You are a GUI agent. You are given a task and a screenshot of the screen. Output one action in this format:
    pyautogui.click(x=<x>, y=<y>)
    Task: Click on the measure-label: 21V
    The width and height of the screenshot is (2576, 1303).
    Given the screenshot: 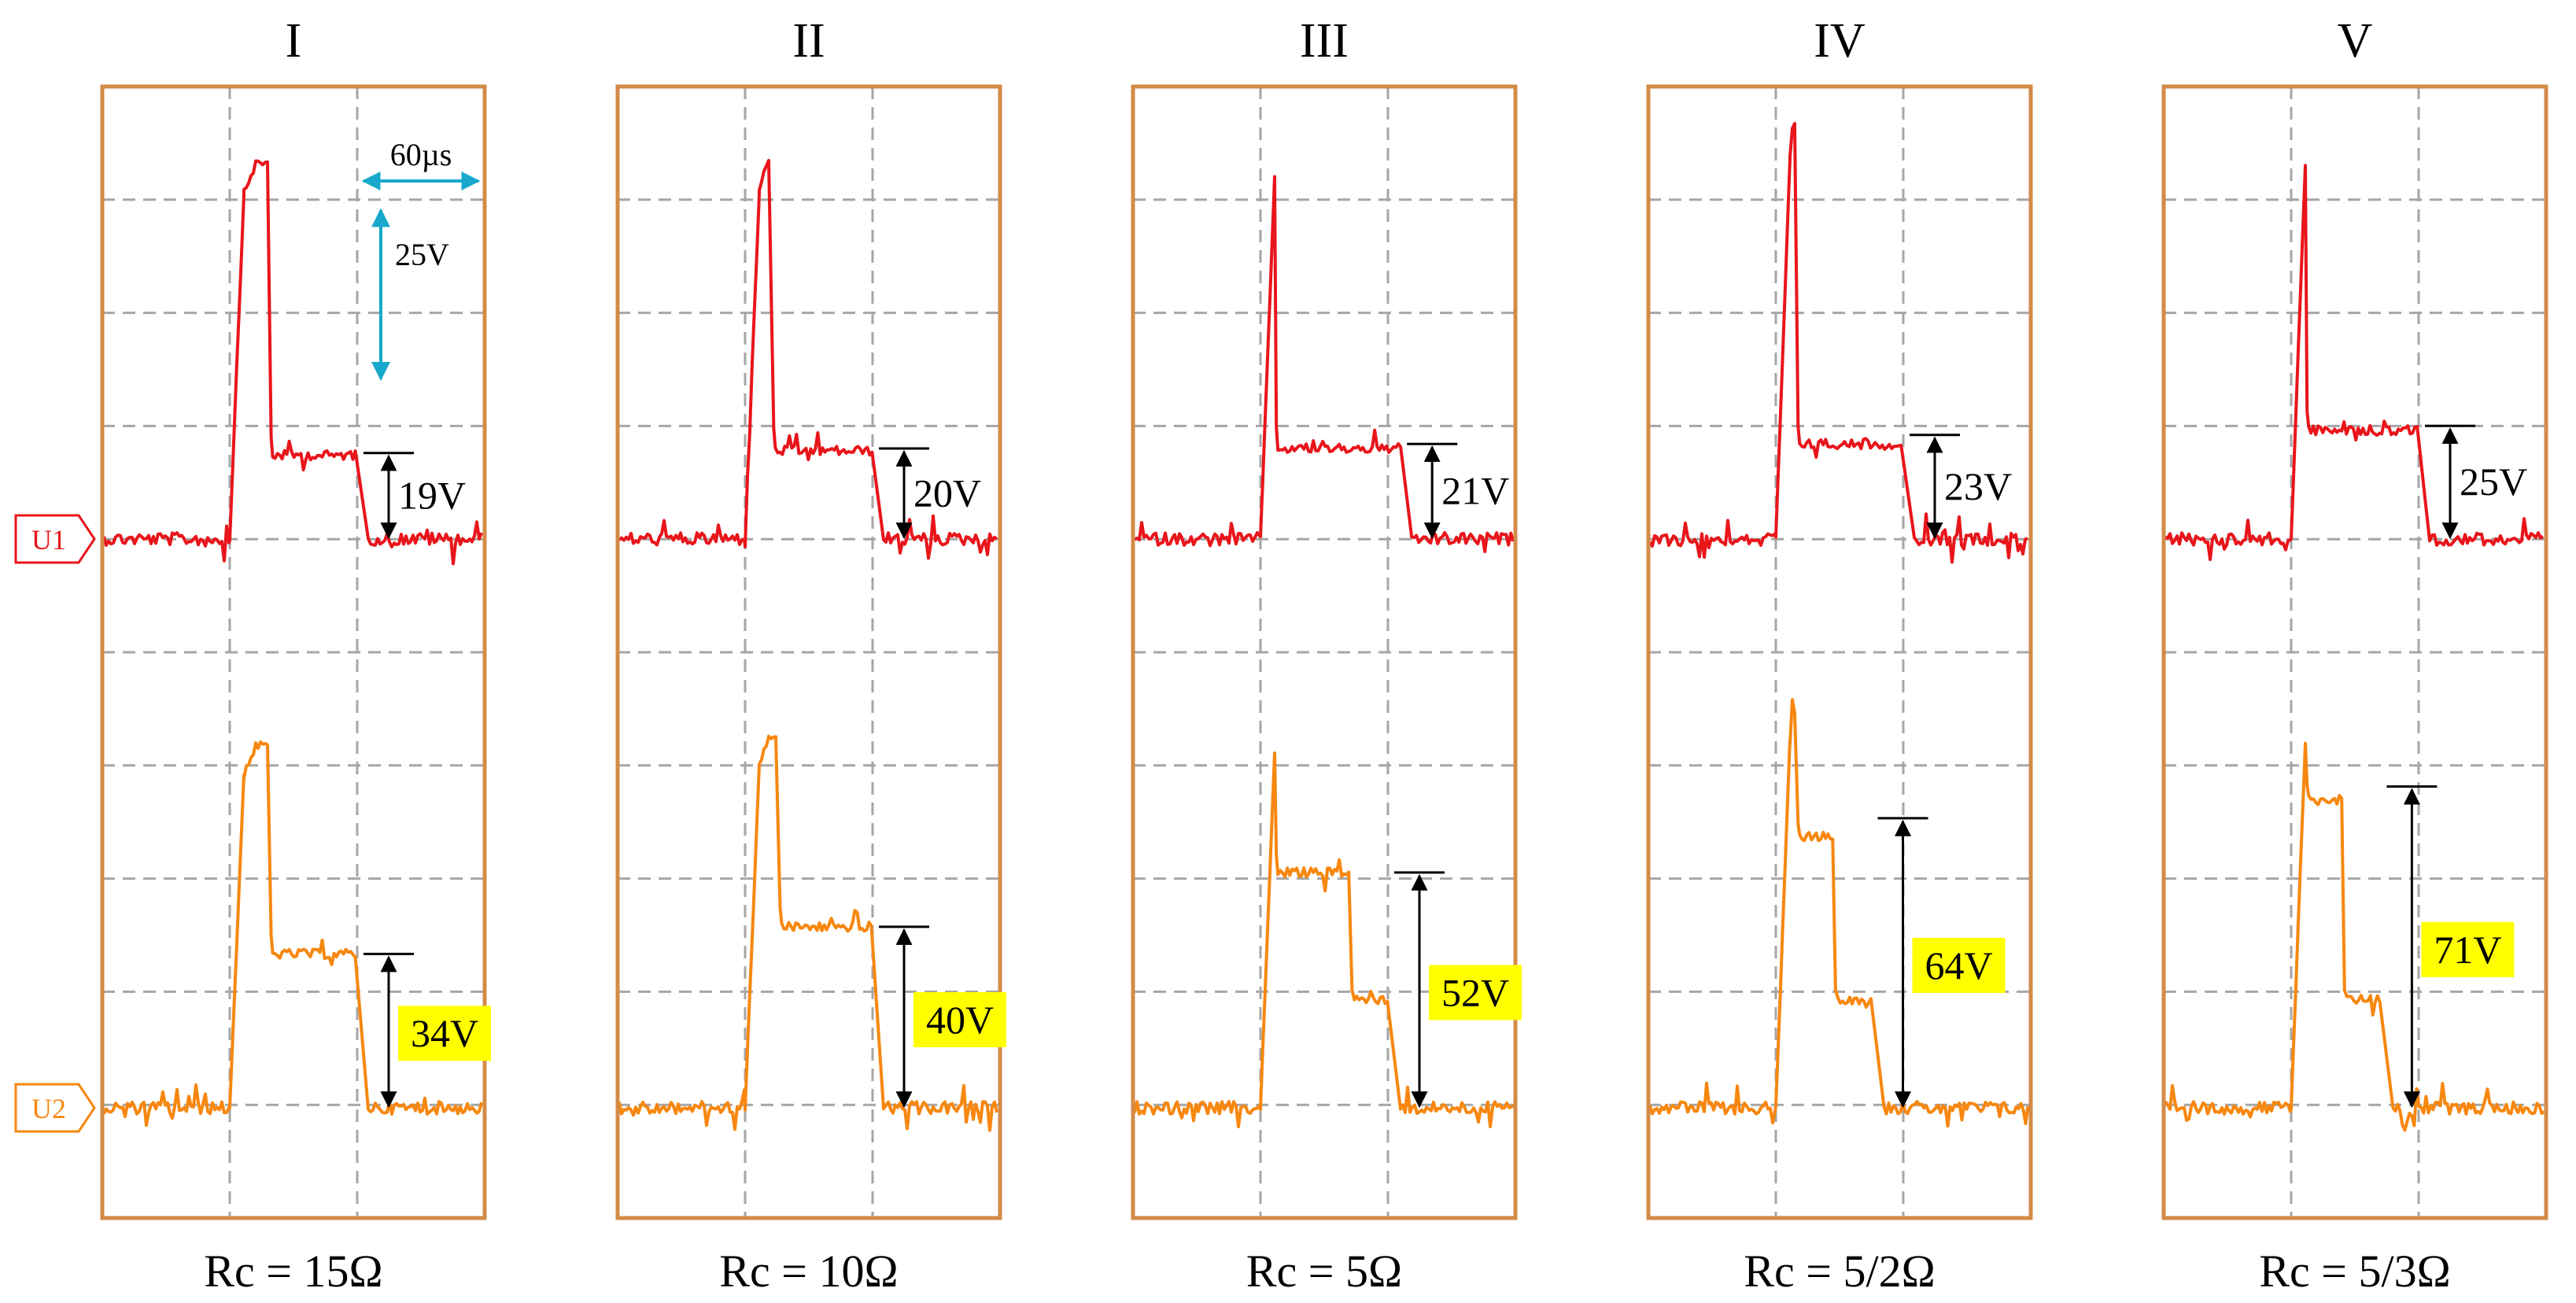 What is the action you would take?
    pyautogui.click(x=1475, y=491)
    